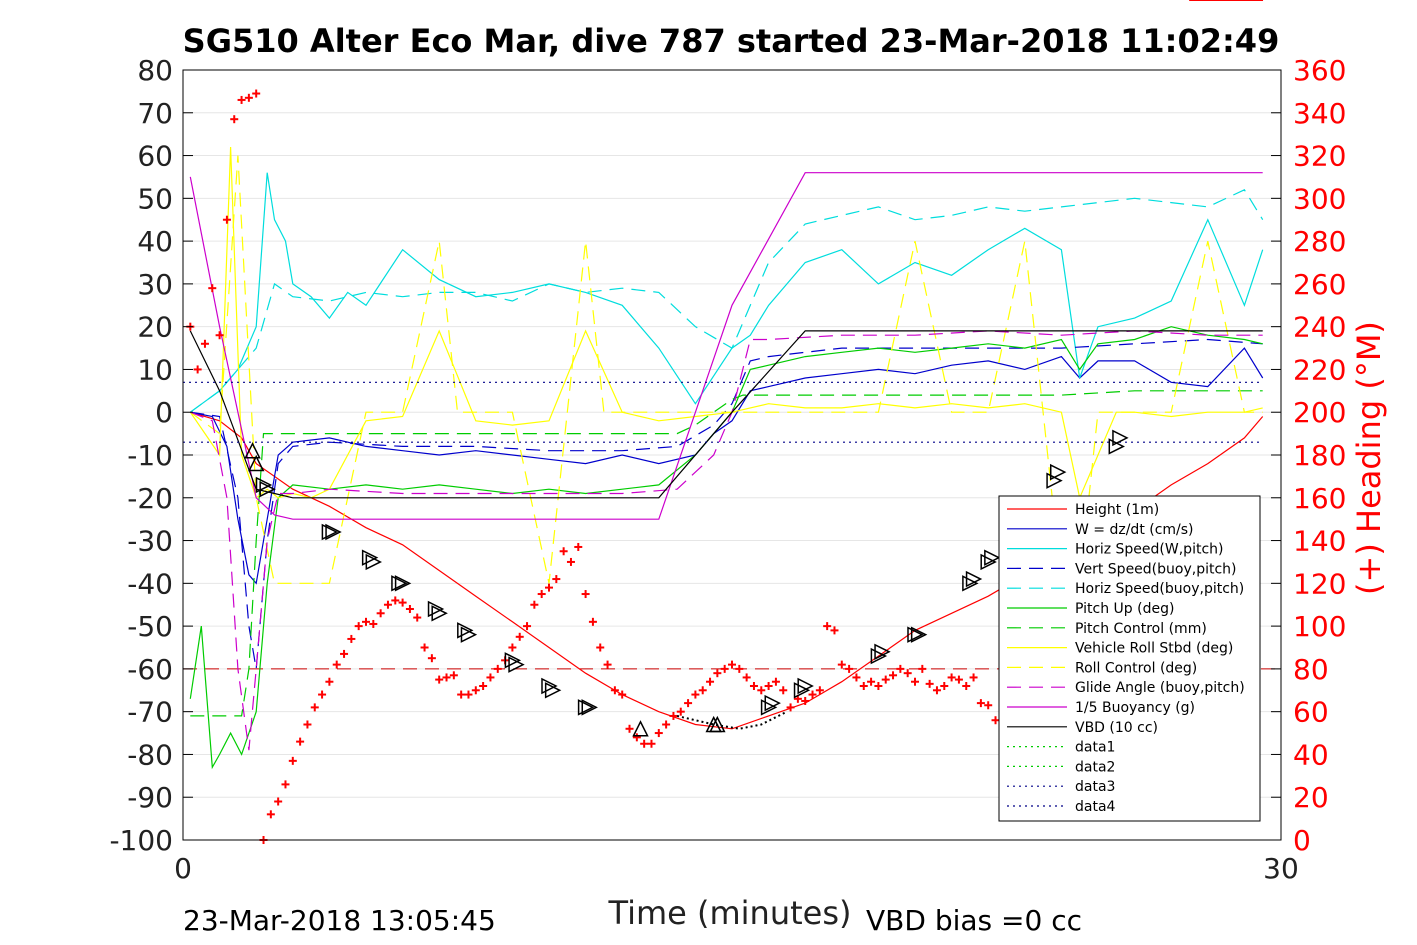 The height and width of the screenshot is (945, 1417). Describe the element at coordinates (730, 913) in the screenshot. I see `x-axis-label: Time (minutes)` at that location.